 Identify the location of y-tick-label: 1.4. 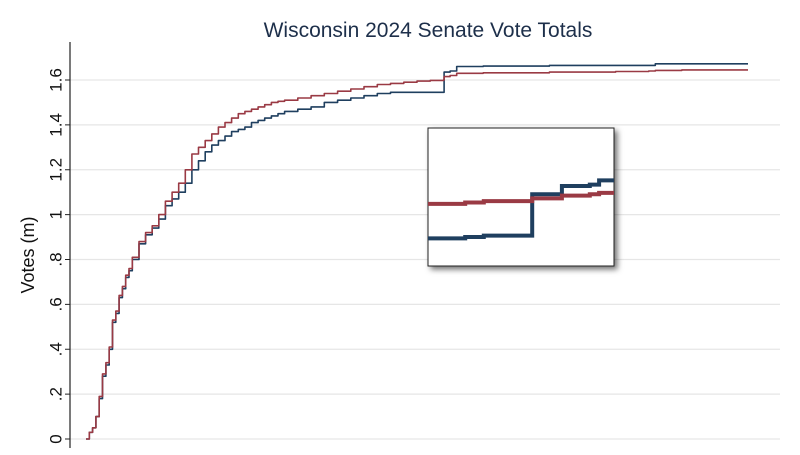
(56, 125).